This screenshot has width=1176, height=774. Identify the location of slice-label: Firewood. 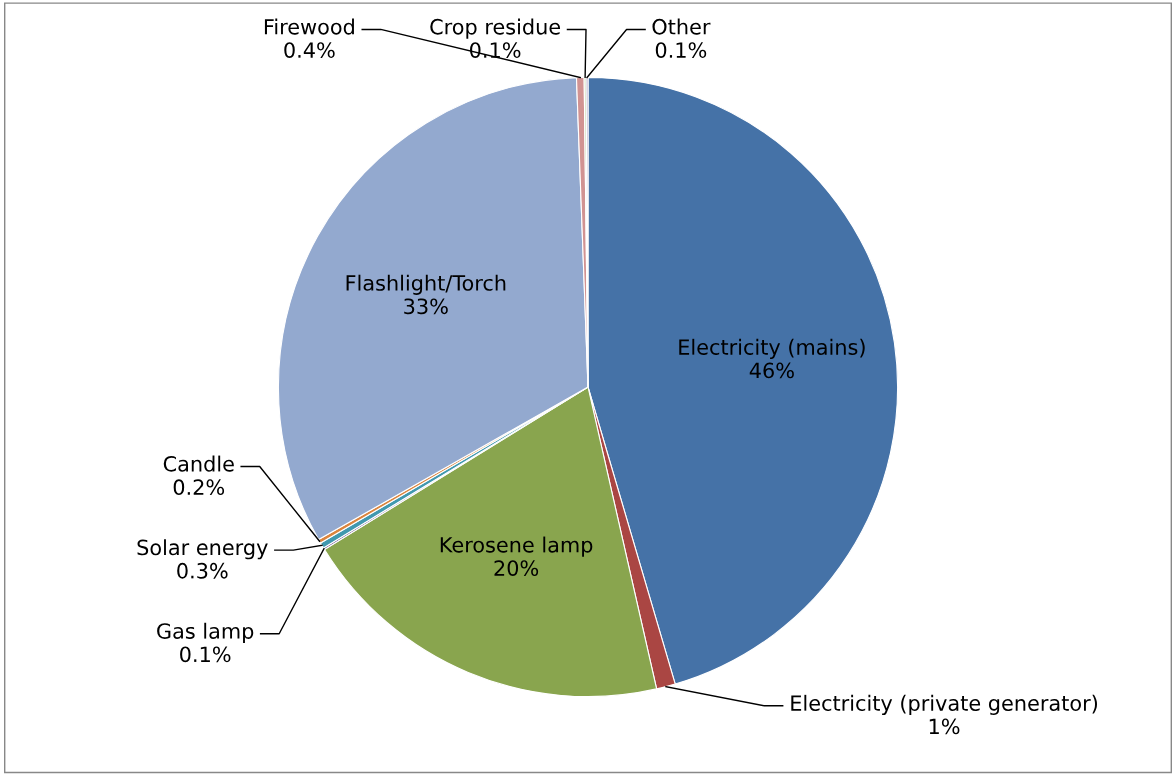
(309, 26).